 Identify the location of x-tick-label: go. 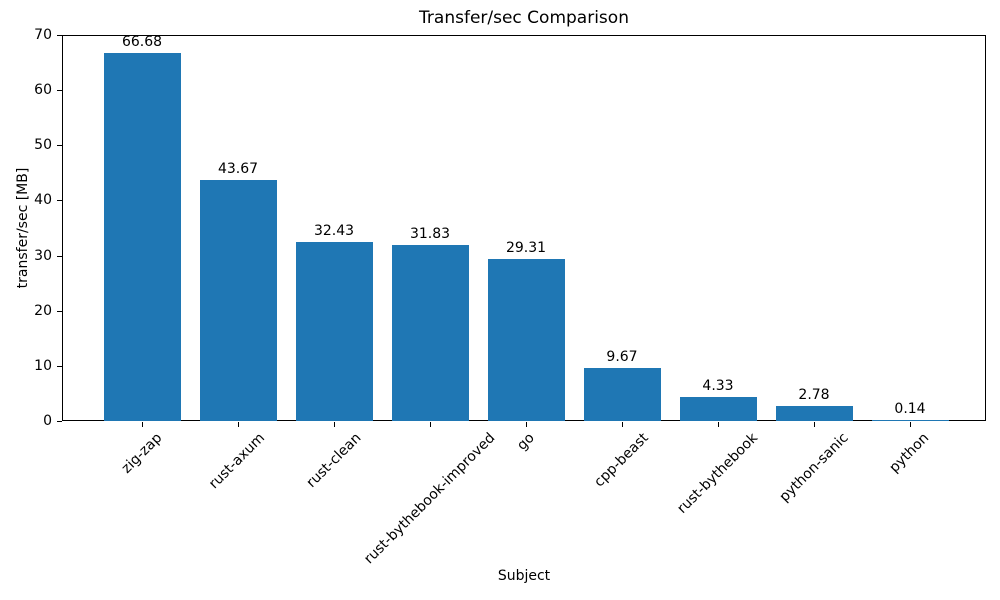
(526, 442).